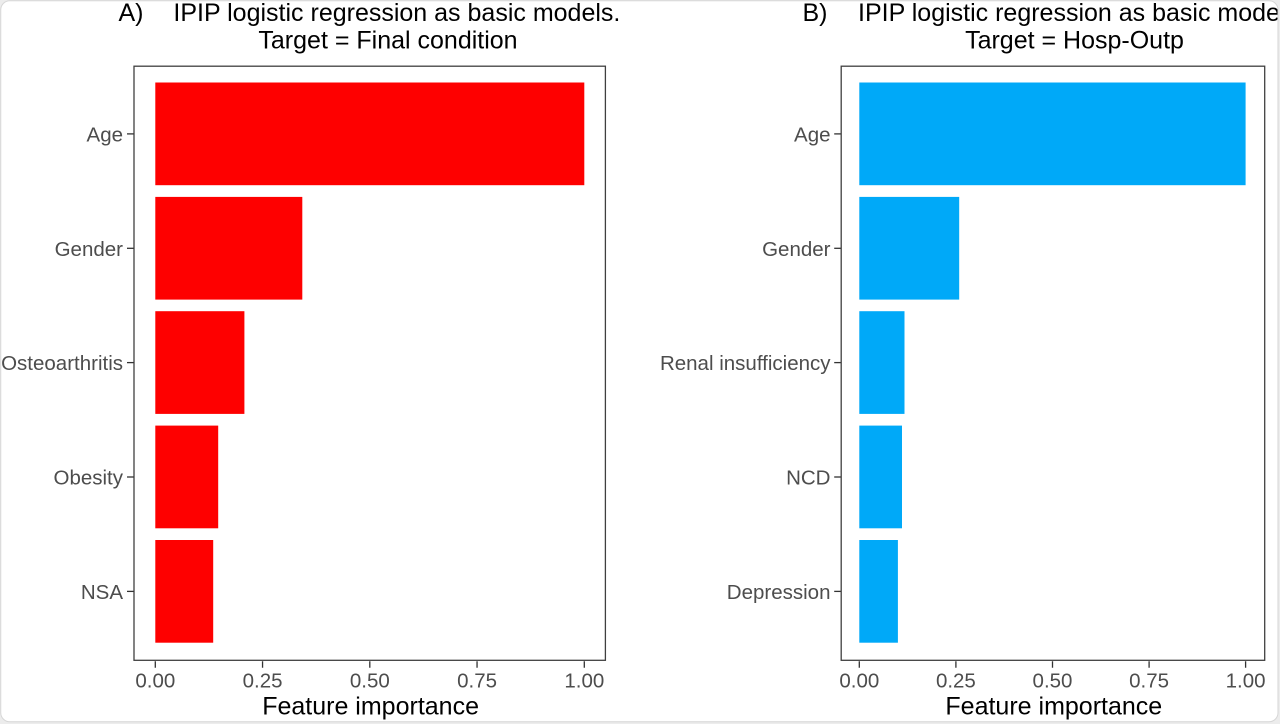  What do you see at coordinates (62, 363) in the screenshot?
I see `svg-text: Osteoarthritis` at bounding box center [62, 363].